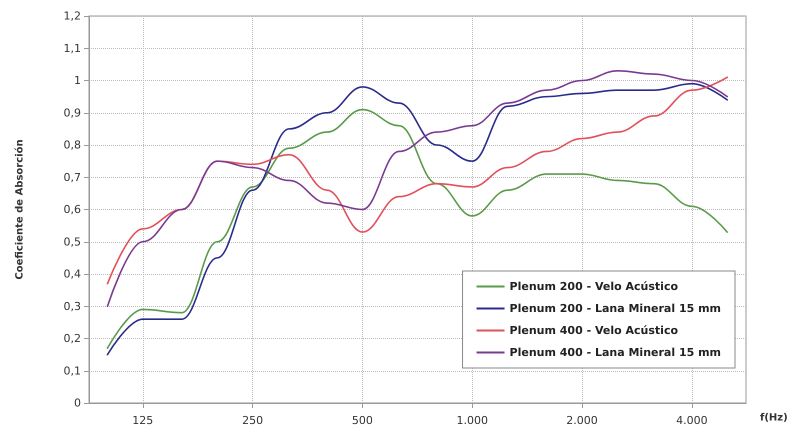  What do you see at coordinates (72, 177) in the screenshot?
I see `y-tick-label: 0,7` at bounding box center [72, 177].